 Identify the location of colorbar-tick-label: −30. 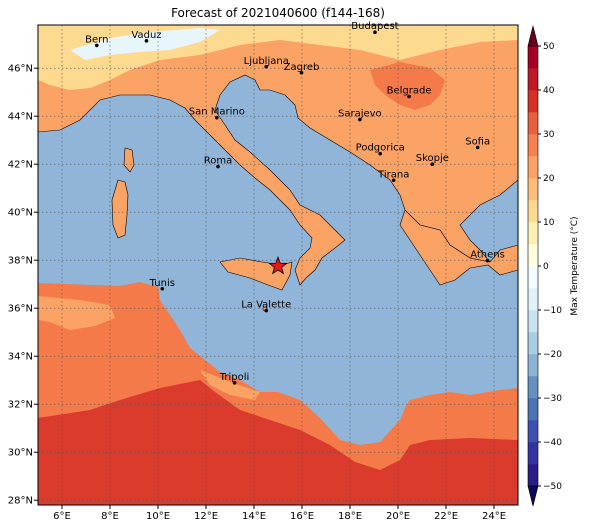
(552, 399).